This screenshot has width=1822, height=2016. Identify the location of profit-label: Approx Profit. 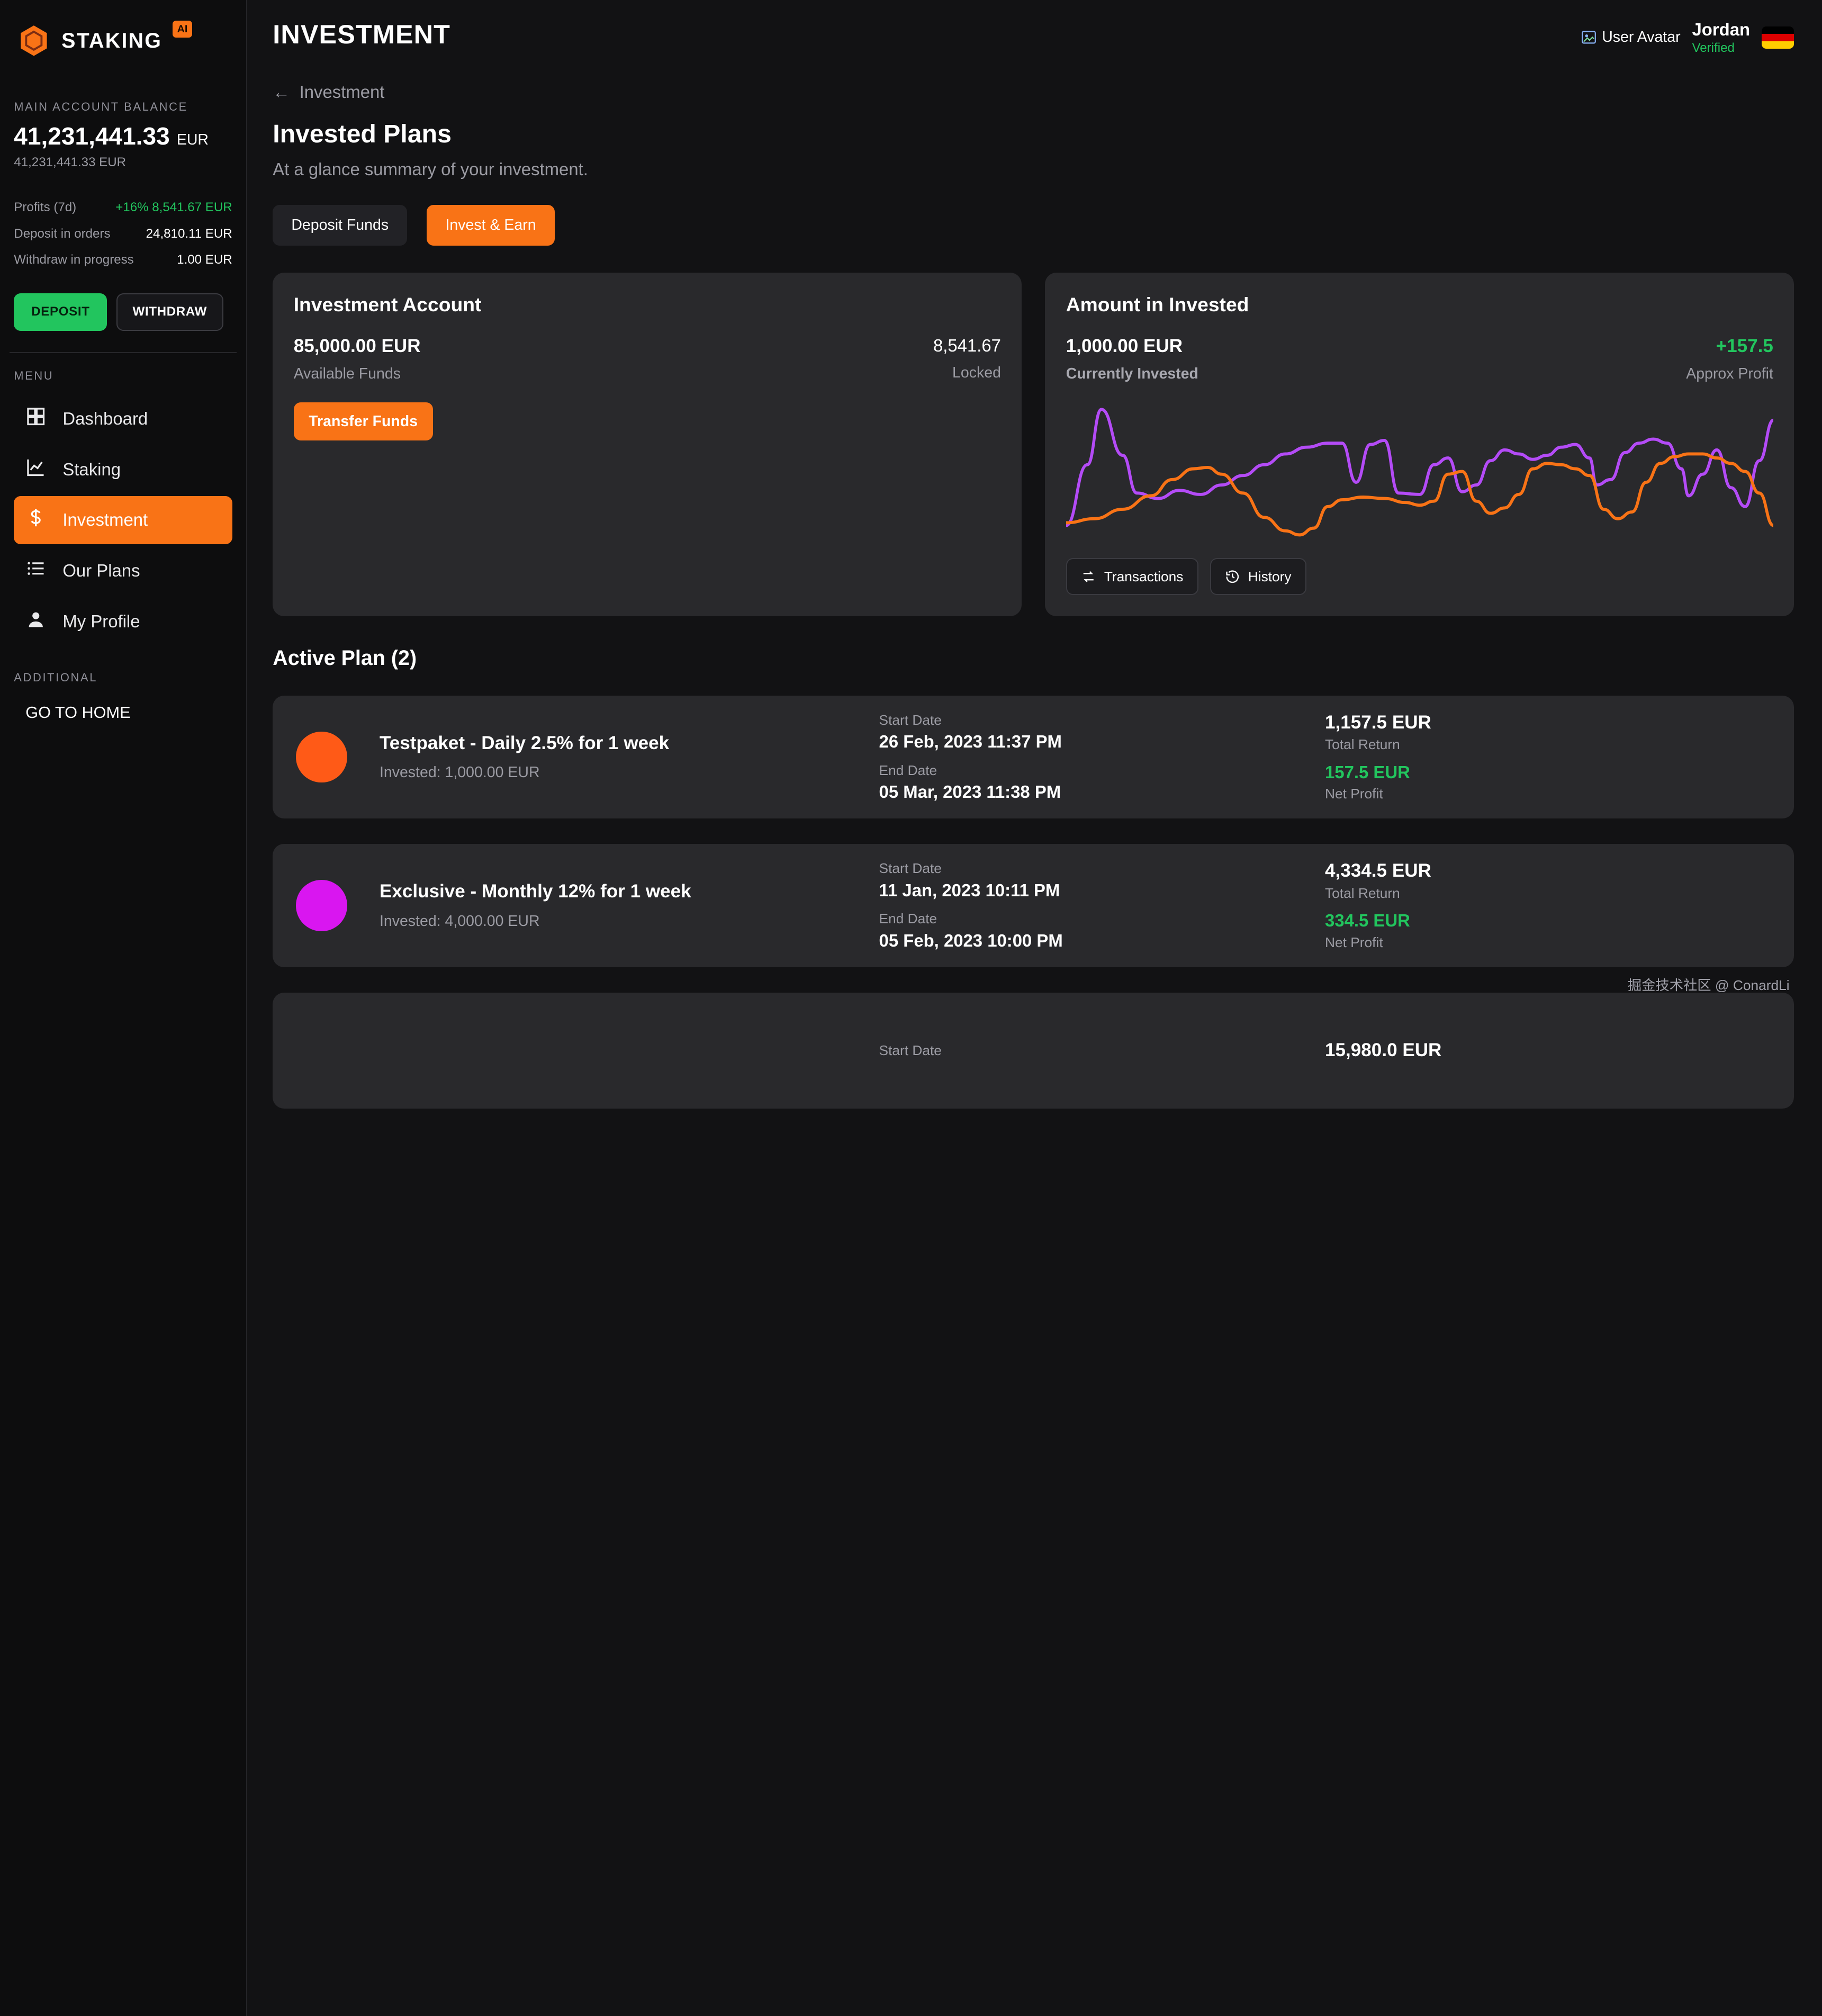
(1730, 374).